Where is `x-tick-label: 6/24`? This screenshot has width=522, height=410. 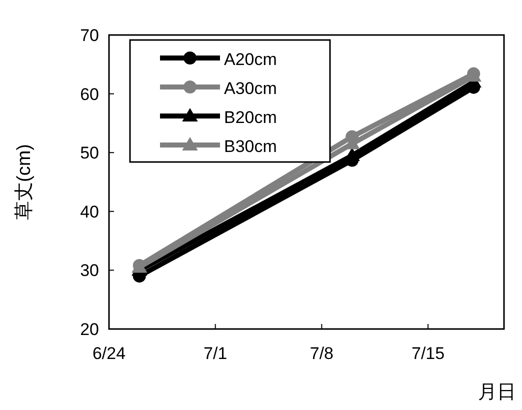
x-tick-label: 6/24 is located at coordinates (109, 353).